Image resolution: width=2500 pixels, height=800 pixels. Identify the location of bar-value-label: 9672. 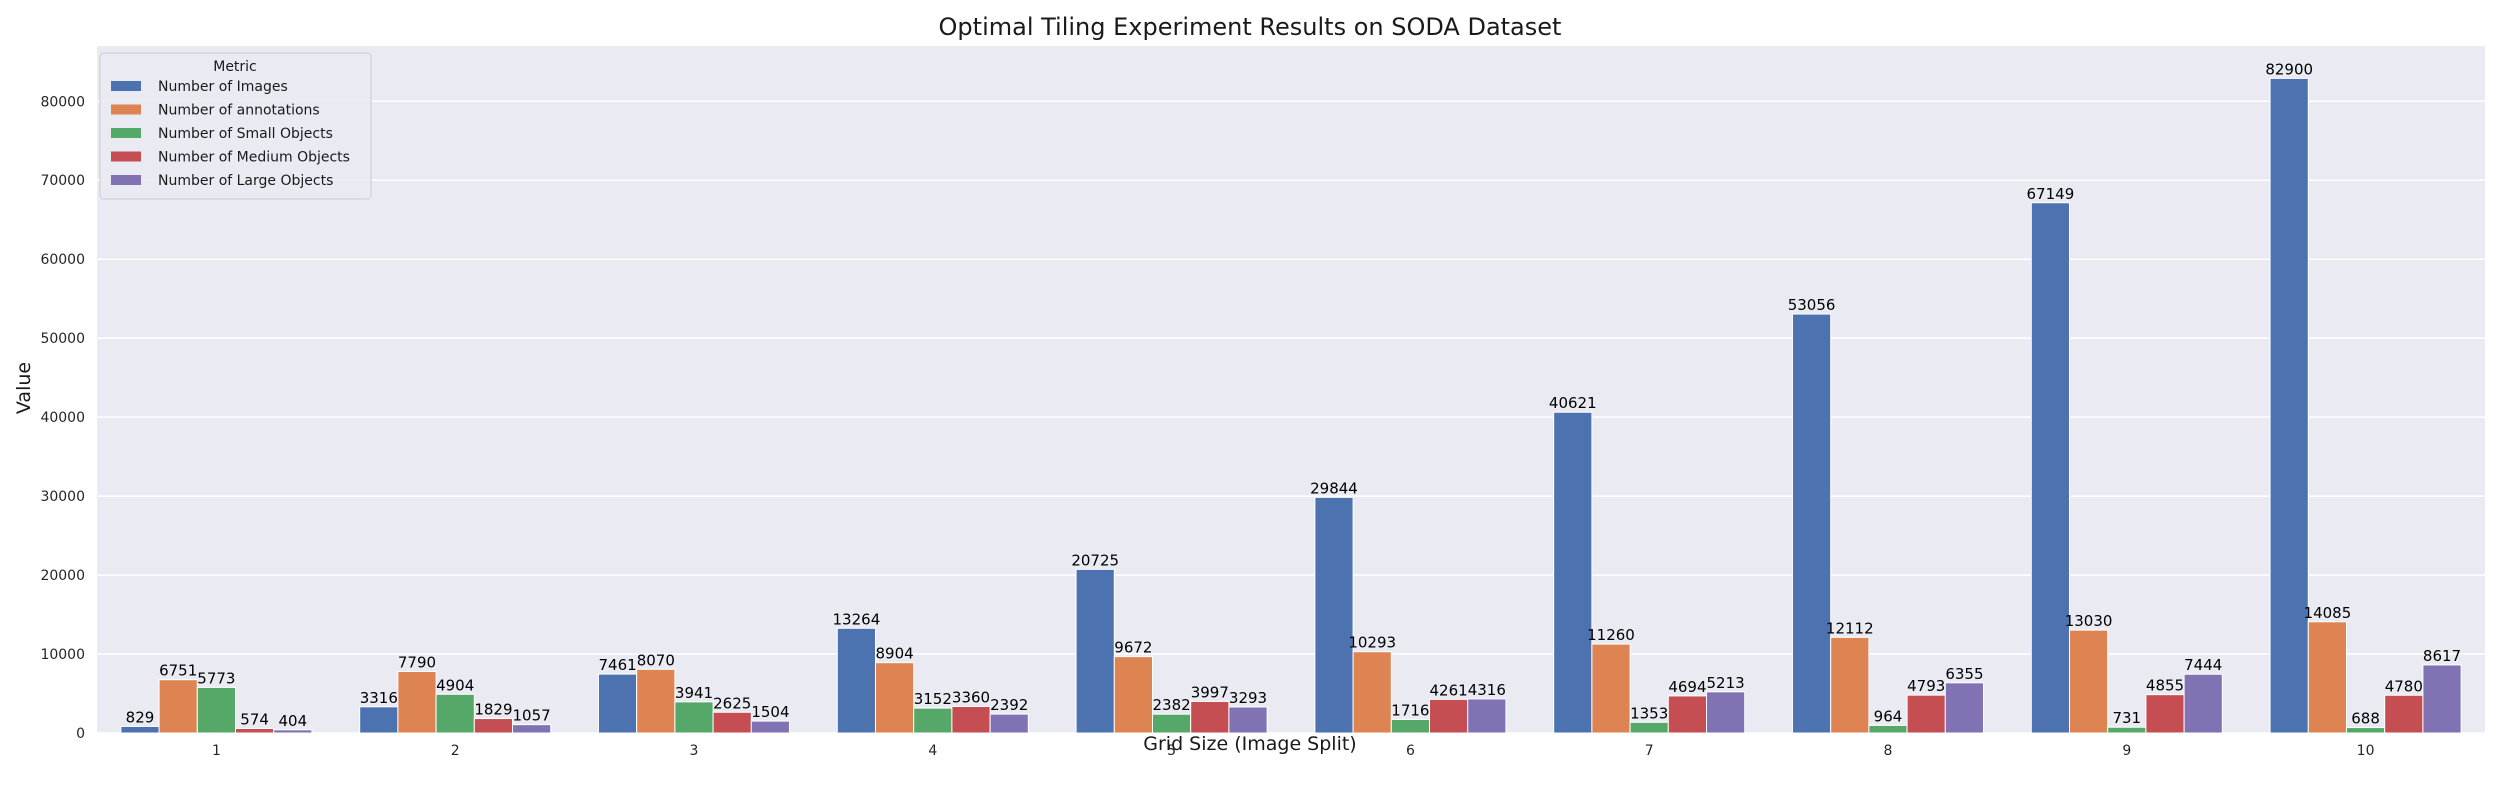
(1133, 648).